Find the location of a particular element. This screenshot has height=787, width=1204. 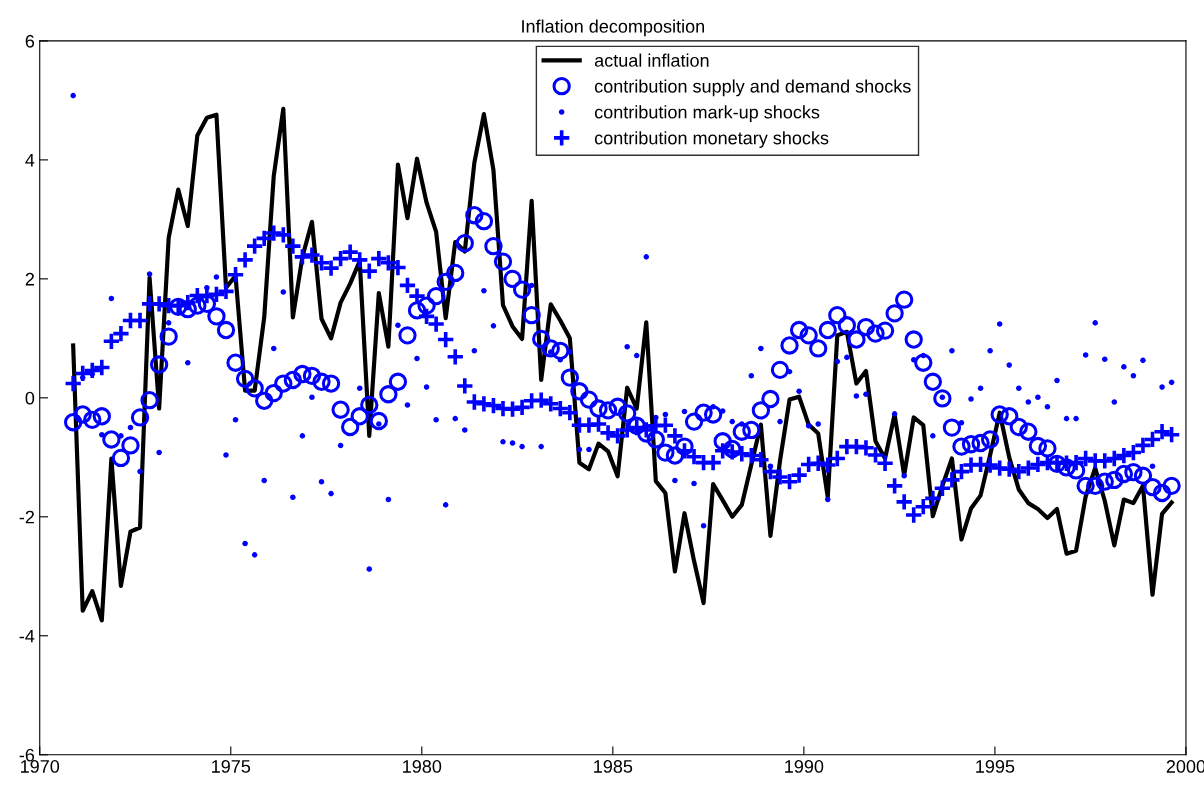

legend-label: contribution mark-up shocks is located at coordinates (707, 114).